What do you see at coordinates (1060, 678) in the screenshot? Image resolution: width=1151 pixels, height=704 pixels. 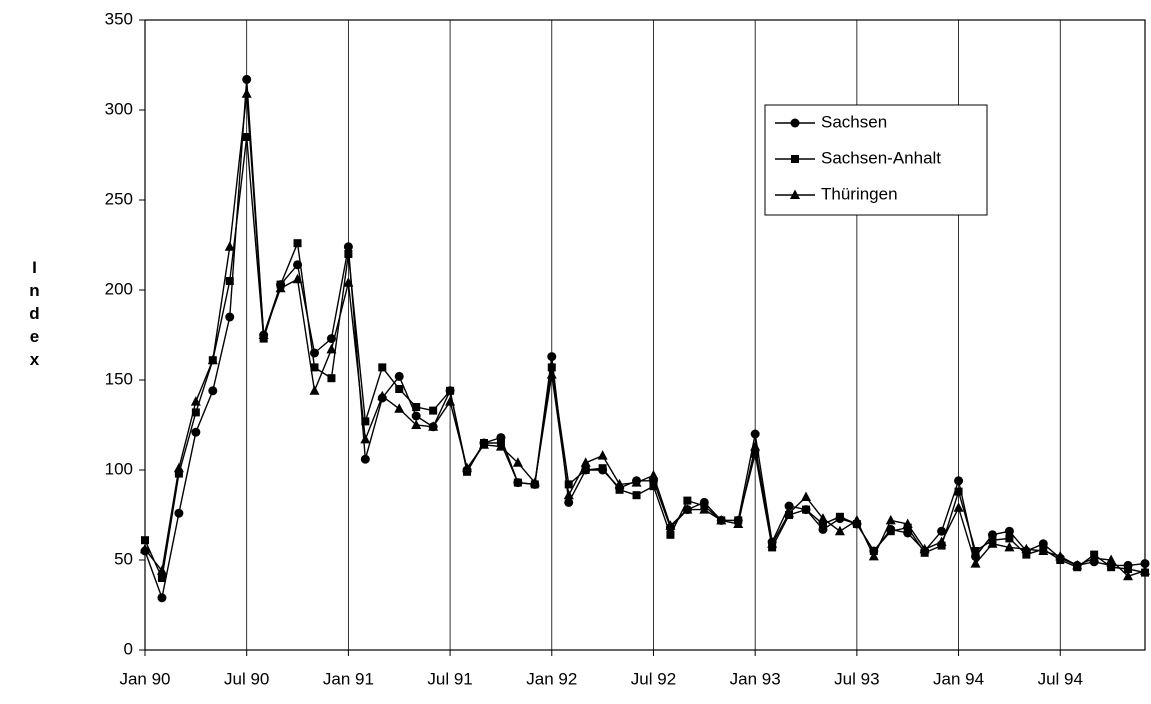 I see `x-tick-label: Jul 94` at bounding box center [1060, 678].